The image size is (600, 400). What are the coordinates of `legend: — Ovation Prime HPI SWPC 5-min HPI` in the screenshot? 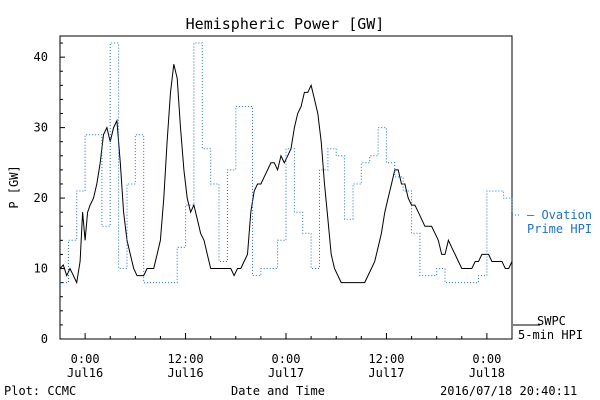 It's located at (552, 275).